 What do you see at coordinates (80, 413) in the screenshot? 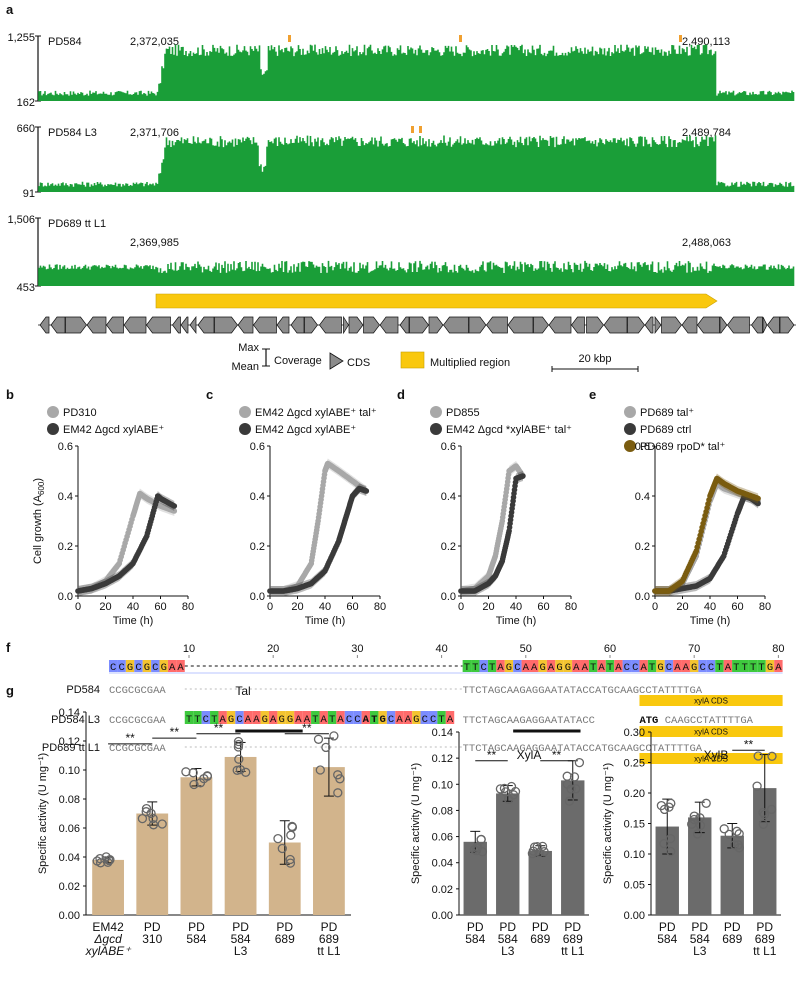
I see `legend-label: PD310` at bounding box center [80, 413].